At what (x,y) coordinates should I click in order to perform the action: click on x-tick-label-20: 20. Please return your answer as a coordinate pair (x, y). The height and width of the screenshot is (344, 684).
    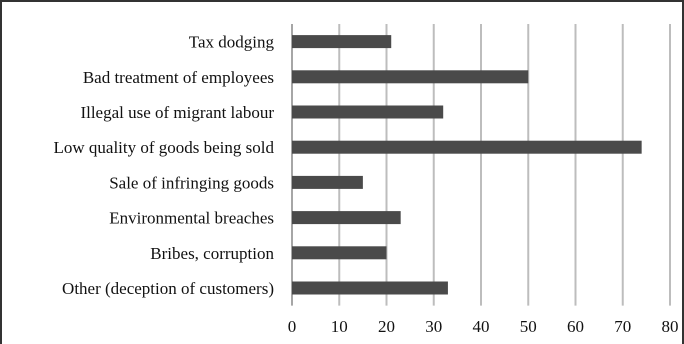
    Looking at the image, I should click on (386, 326).